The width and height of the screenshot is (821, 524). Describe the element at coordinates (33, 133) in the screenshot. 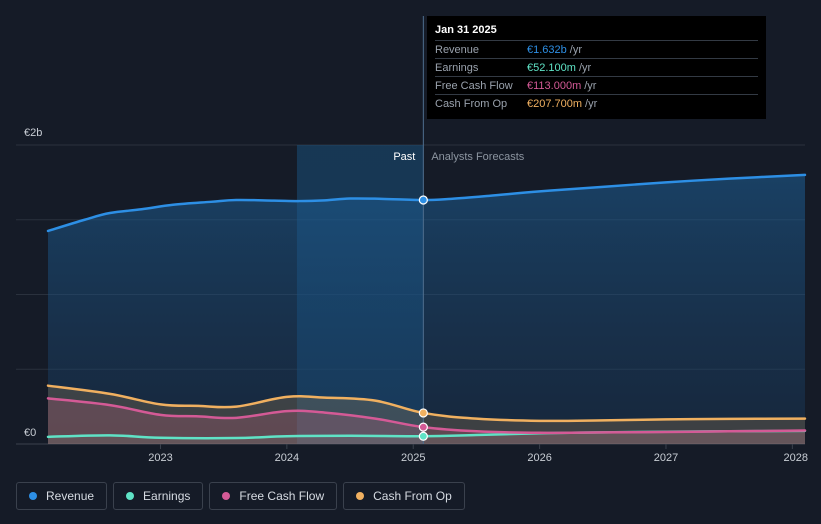

I see `y-axis-label-top: €2b` at that location.